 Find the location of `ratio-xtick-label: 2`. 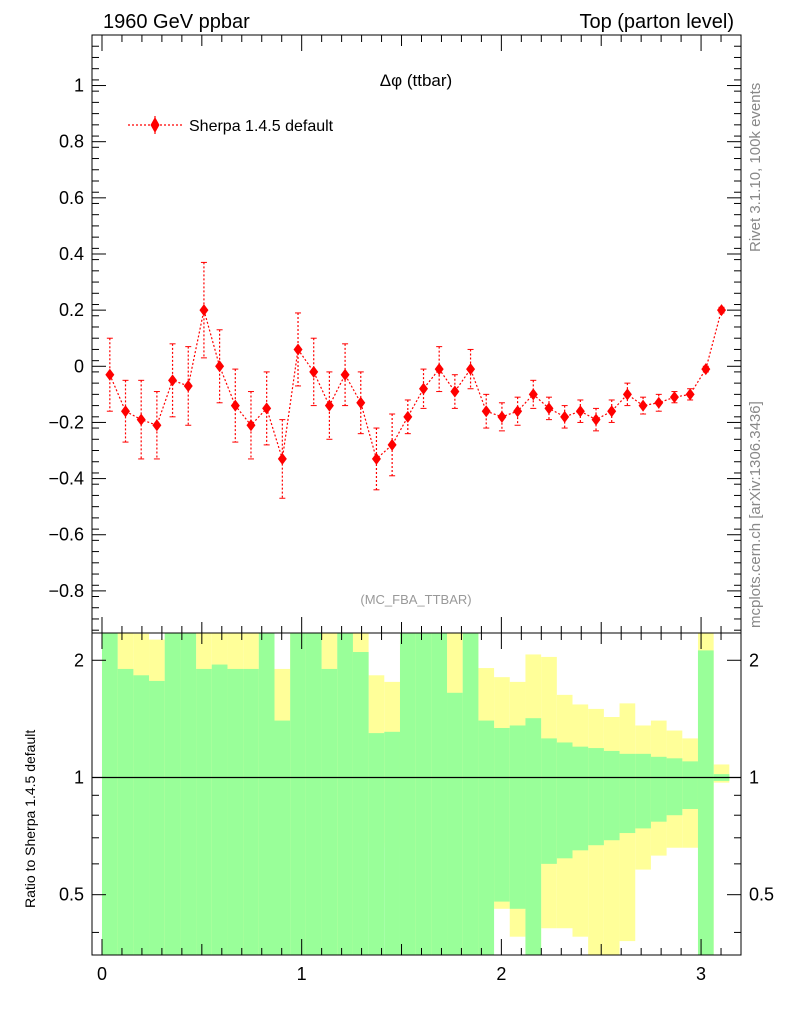

ratio-xtick-label: 2 is located at coordinates (501, 974).